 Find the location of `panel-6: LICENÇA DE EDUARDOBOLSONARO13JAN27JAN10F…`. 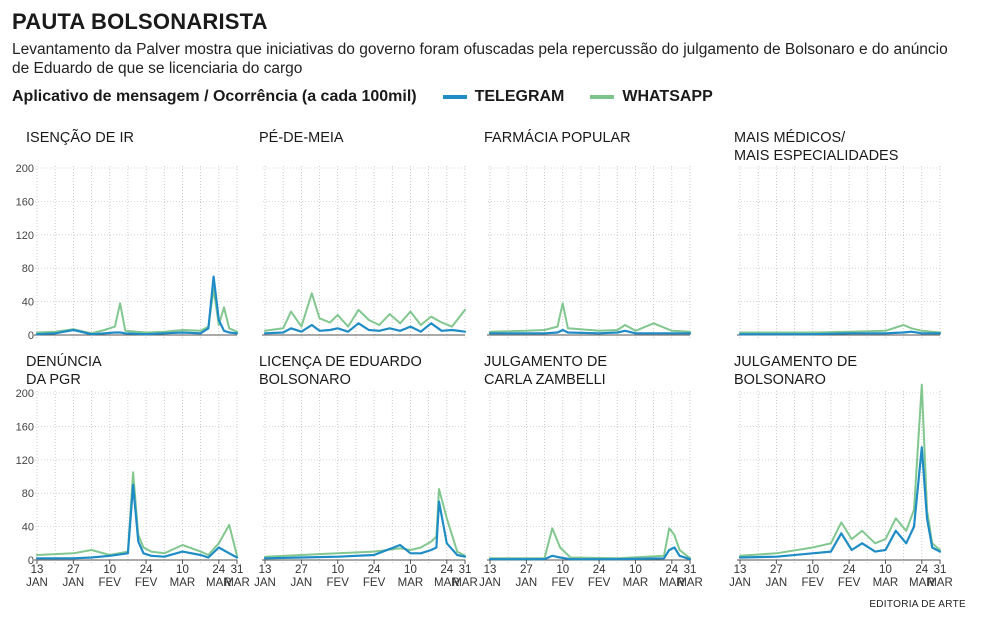

panel-6: LICENÇA DE EDUARDOBOLSONARO13JAN27JAN10F… is located at coordinates (366, 471).